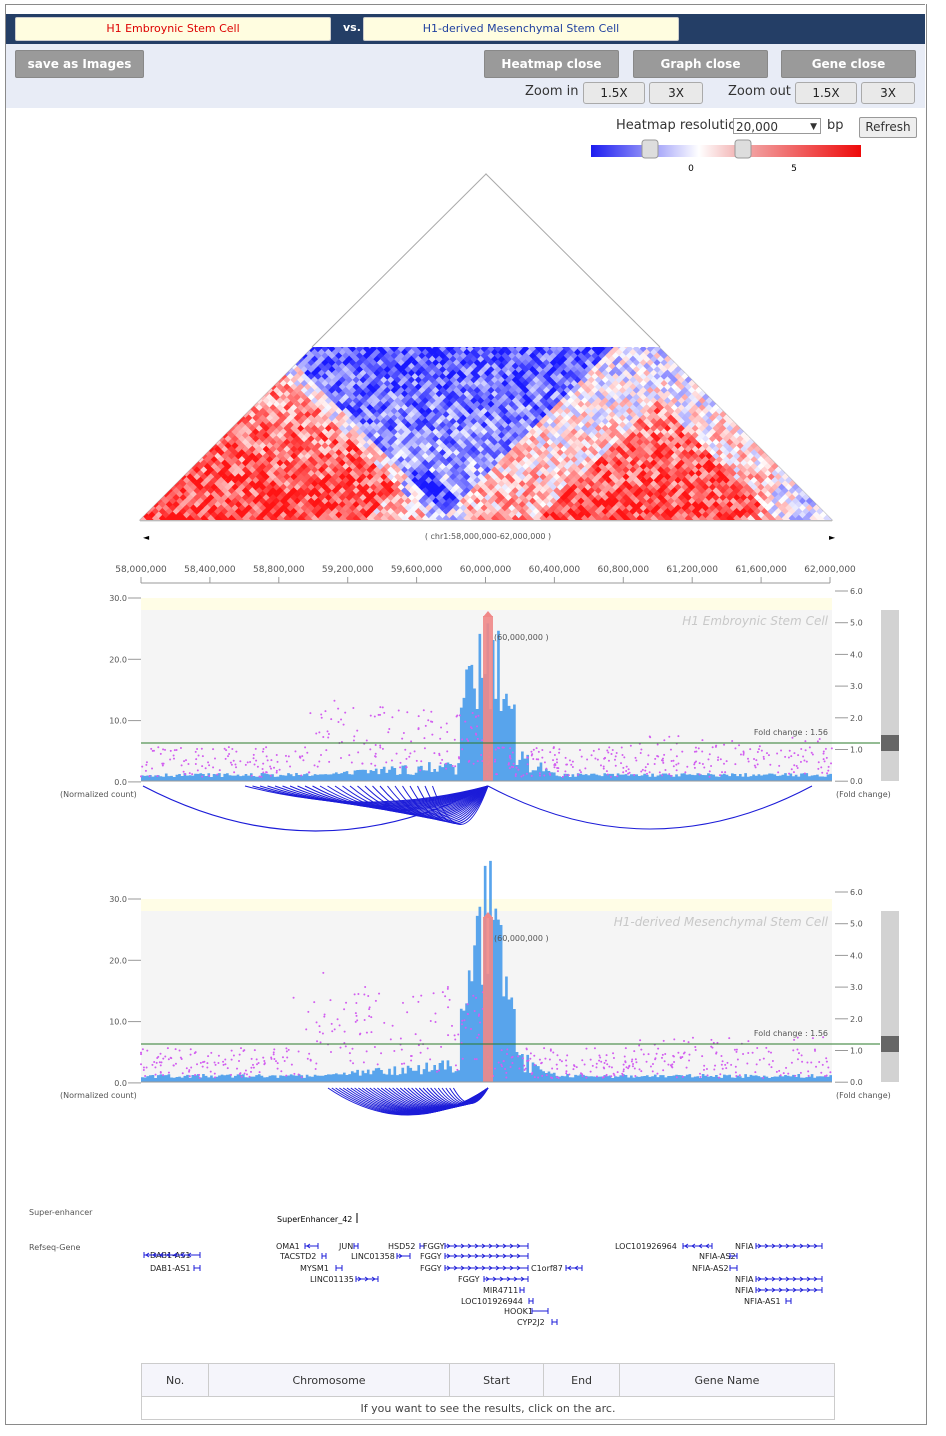 The image size is (946, 1436). What do you see at coordinates (173, 29) in the screenshot?
I see `cell-a-label: H1 Embroynic Stem Cell` at bounding box center [173, 29].